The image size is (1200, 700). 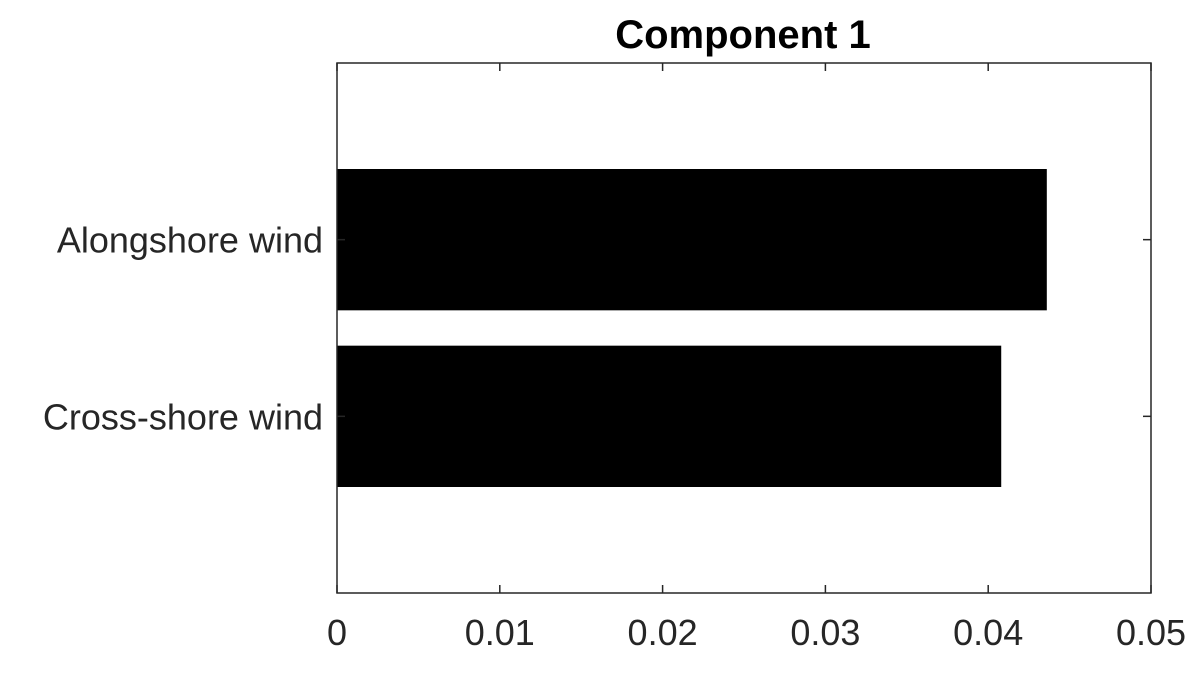 I want to click on x-tick-label: 0.03, so click(x=825, y=632).